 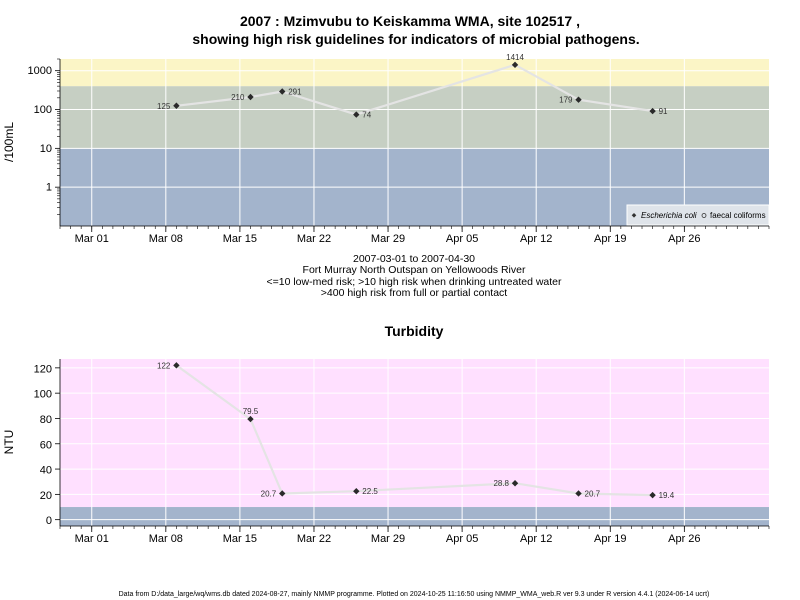 What do you see at coordinates (46, 149) in the screenshot?
I see `y-tick-label-1: 10` at bounding box center [46, 149].